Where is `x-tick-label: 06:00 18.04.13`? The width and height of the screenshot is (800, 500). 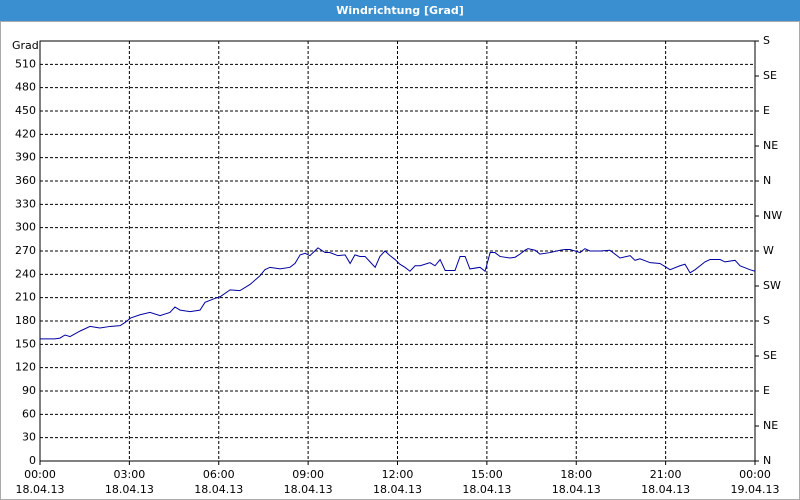
x-tick-label: 06:00 18.04.13 is located at coordinates (219, 482).